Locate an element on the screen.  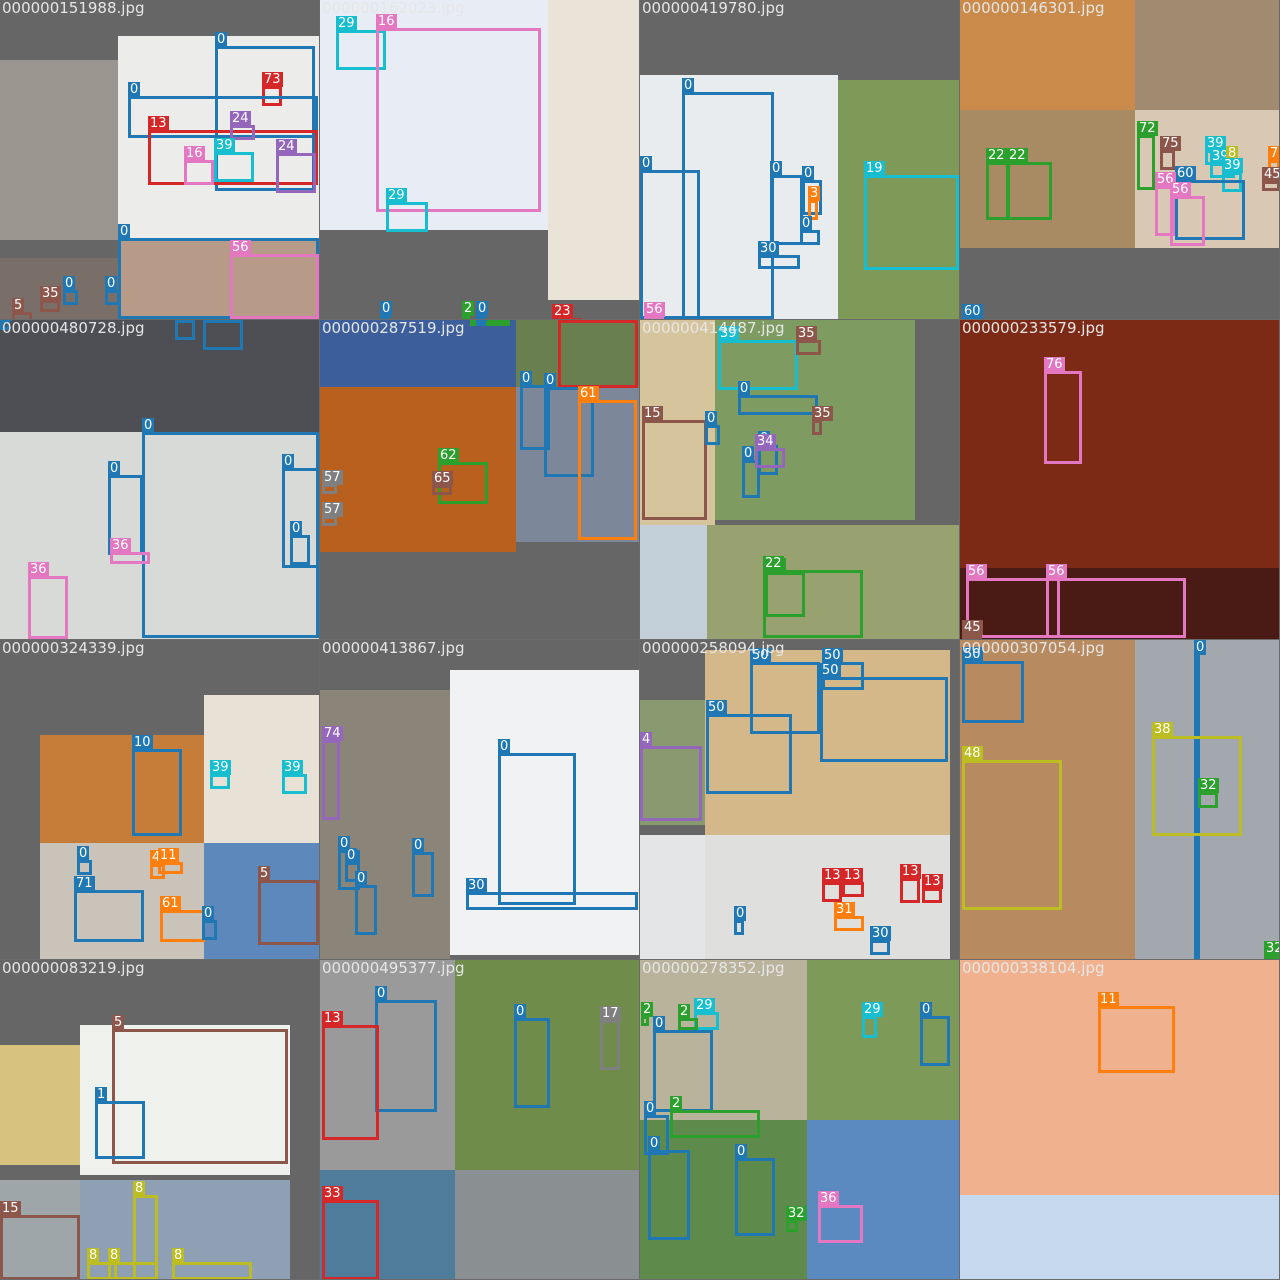
bounding-box: 57 is located at coordinates (332, 482).